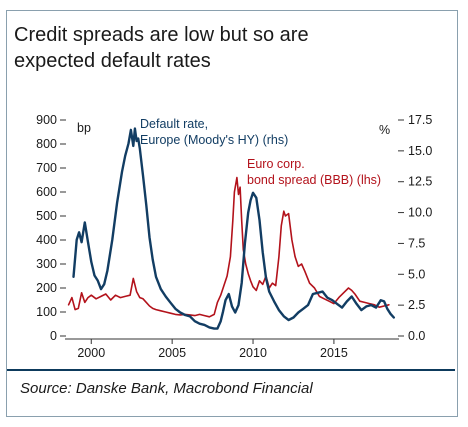 This screenshot has width=468, height=427. Describe the element at coordinates (46, 192) in the screenshot. I see `left-axis-tick-label: 600` at that location.